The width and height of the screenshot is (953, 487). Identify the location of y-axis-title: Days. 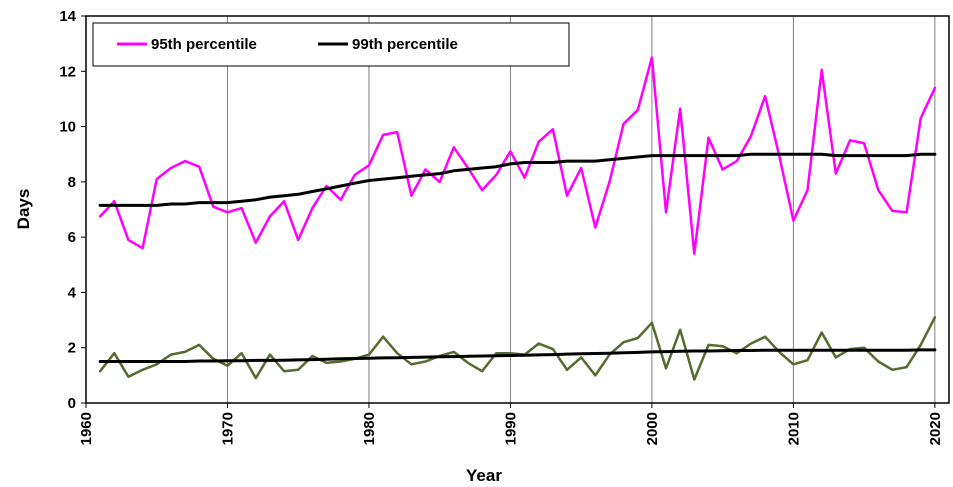
(23, 209).